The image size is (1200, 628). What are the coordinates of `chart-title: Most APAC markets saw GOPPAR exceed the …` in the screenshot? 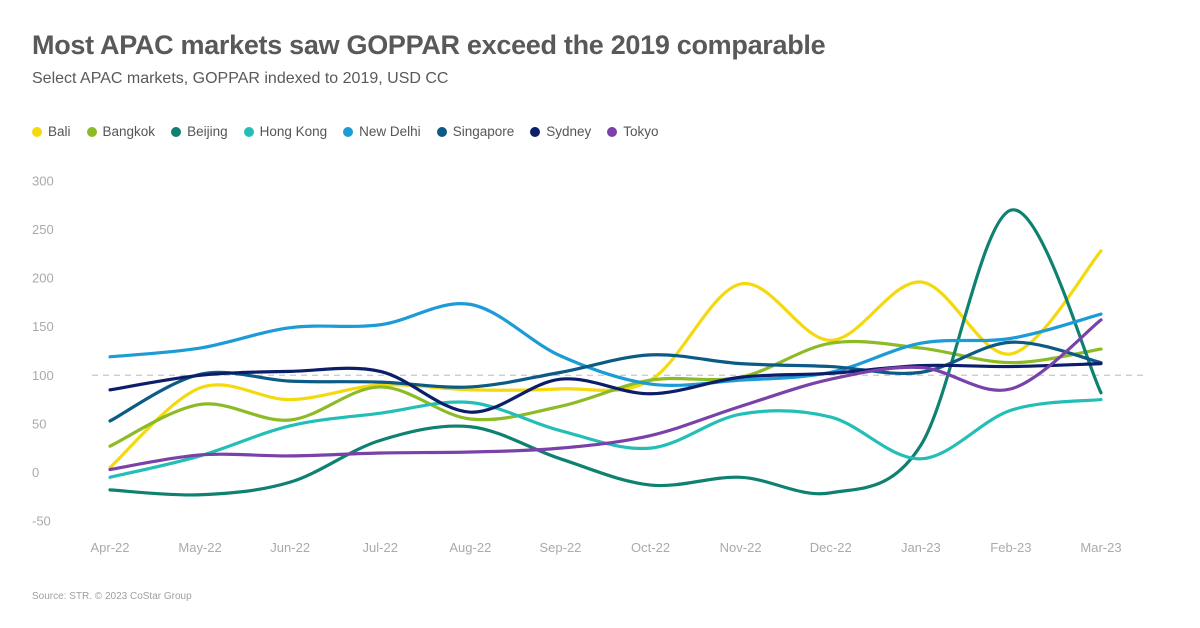 It's located at (429, 45).